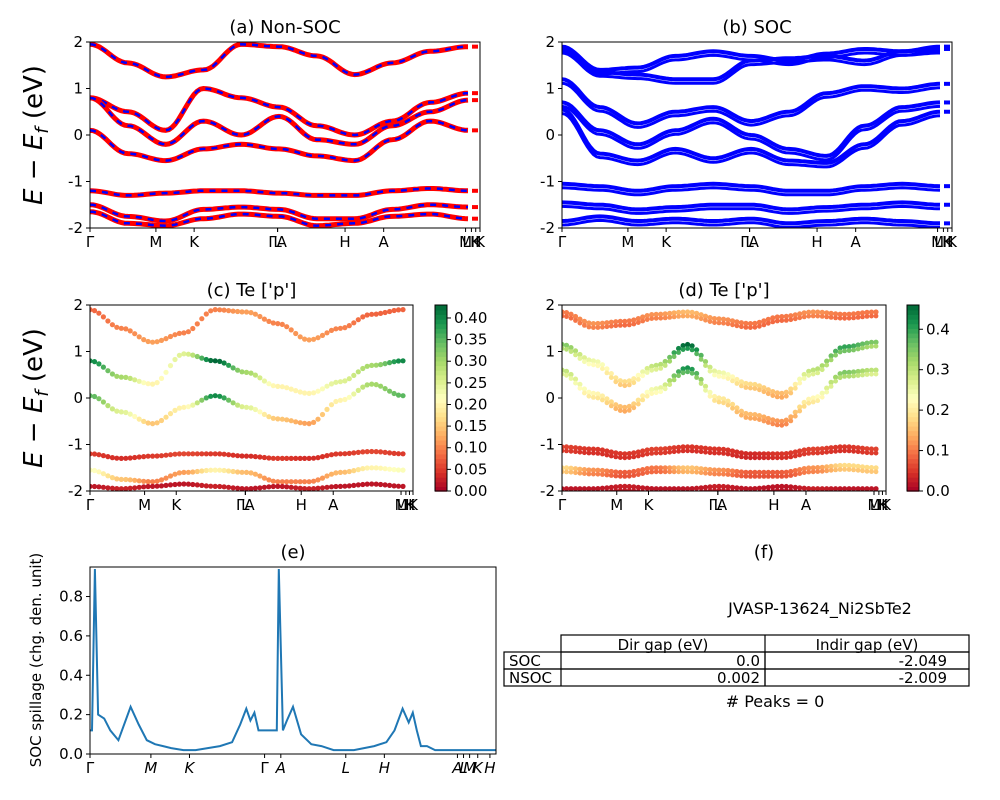 The width and height of the screenshot is (1000, 800). I want to click on panel-a-ylabel-minus: −, so click(34, 169).